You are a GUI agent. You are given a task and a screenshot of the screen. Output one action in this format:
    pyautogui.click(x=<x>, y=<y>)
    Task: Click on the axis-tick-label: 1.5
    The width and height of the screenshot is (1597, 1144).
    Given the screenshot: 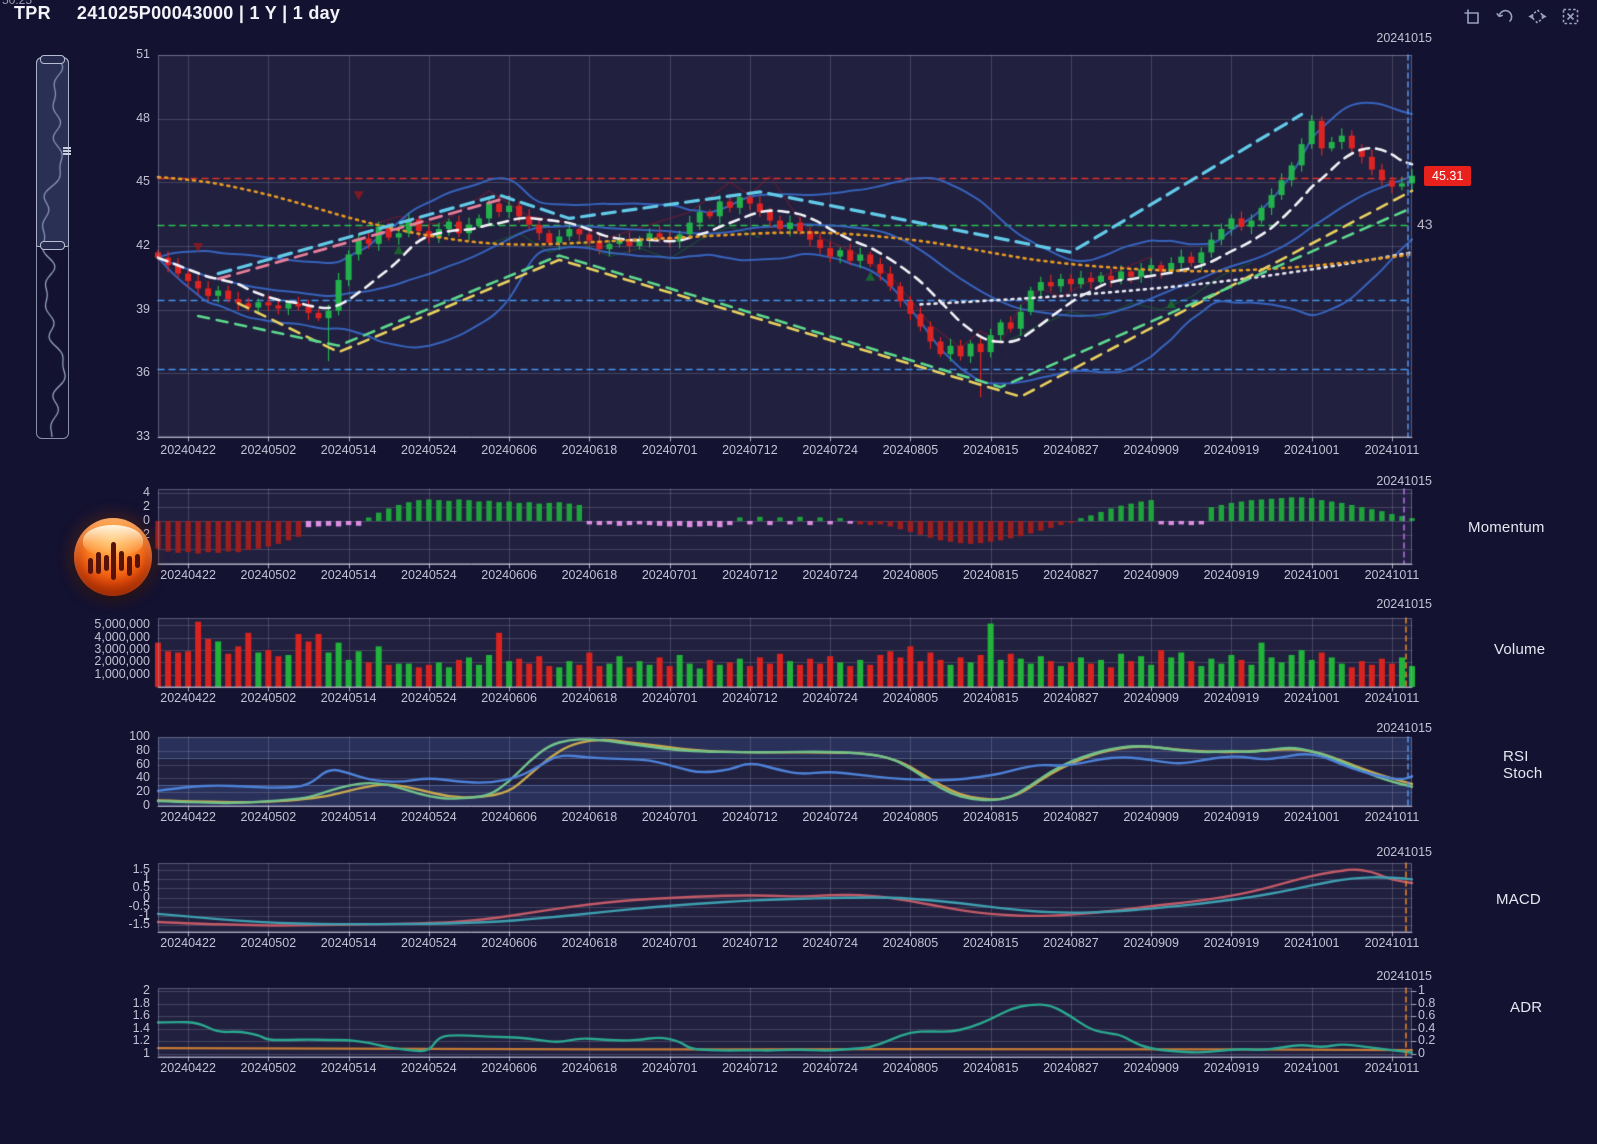 What is the action you would take?
    pyautogui.click(x=141, y=869)
    